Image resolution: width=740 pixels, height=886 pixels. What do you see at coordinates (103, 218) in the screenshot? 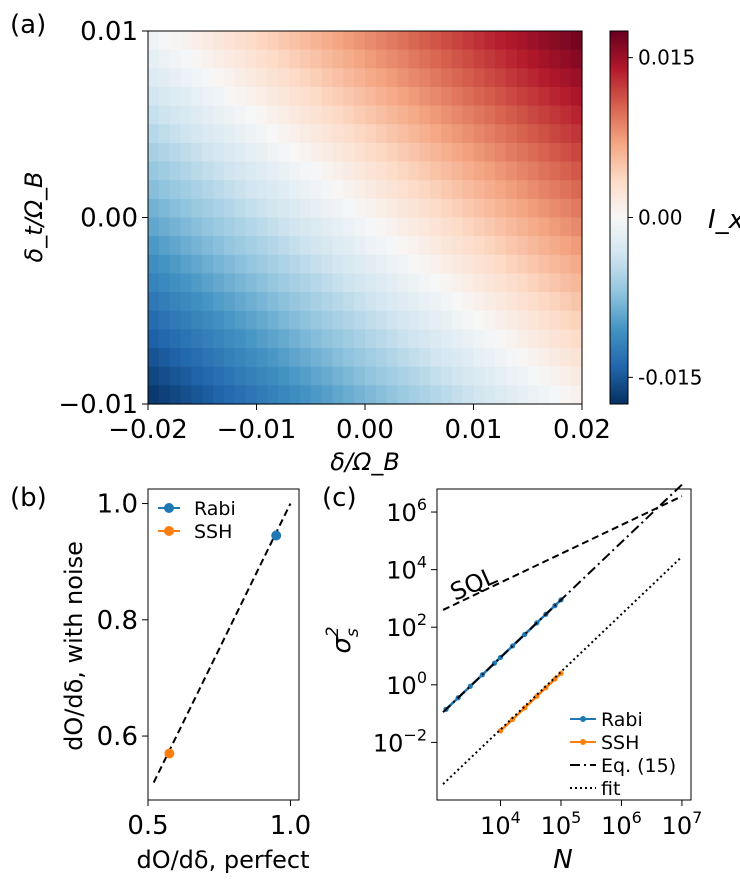
I see `heatmap-y-ticks: −0.01 0.00 0.01` at bounding box center [103, 218].